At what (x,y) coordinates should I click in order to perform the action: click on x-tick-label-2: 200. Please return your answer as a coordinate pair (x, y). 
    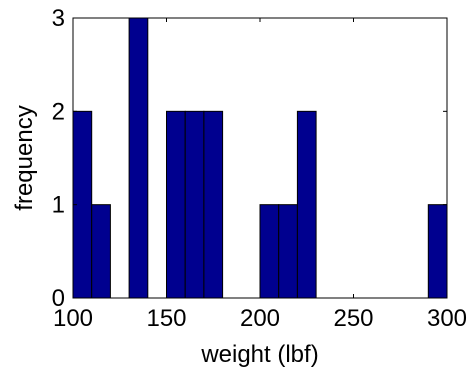
    Looking at the image, I should click on (260, 318).